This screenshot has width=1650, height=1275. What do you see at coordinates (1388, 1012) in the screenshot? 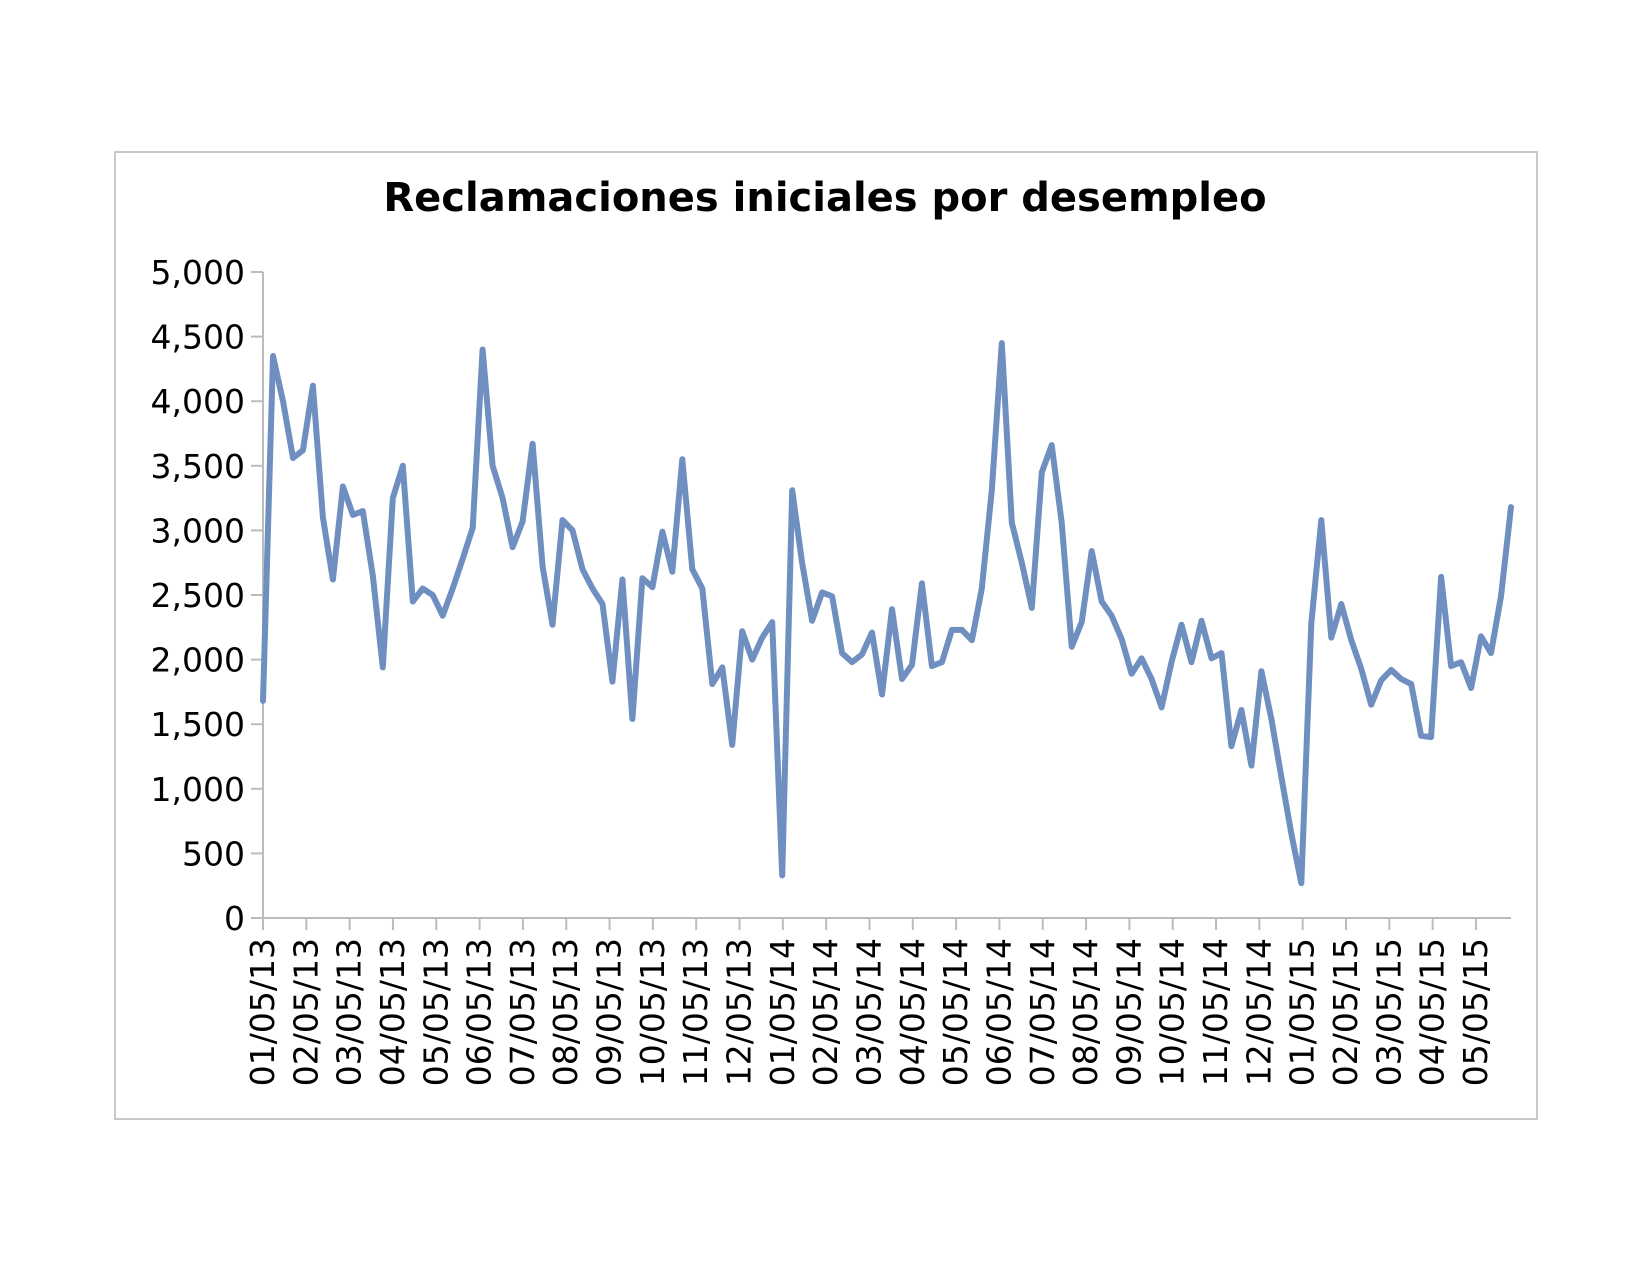
I see `x-tick-label: 03/05/15` at bounding box center [1388, 1012].